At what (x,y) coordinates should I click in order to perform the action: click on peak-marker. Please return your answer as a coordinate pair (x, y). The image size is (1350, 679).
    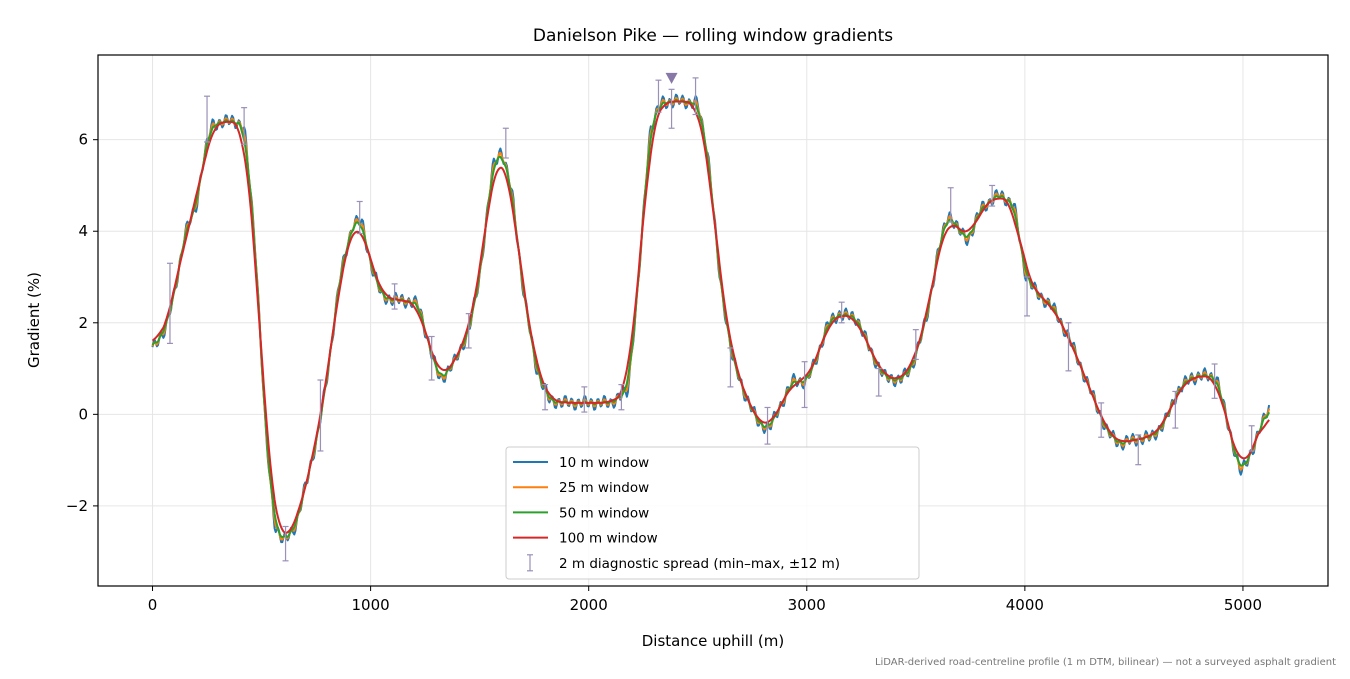
    Looking at the image, I should click on (671, 78).